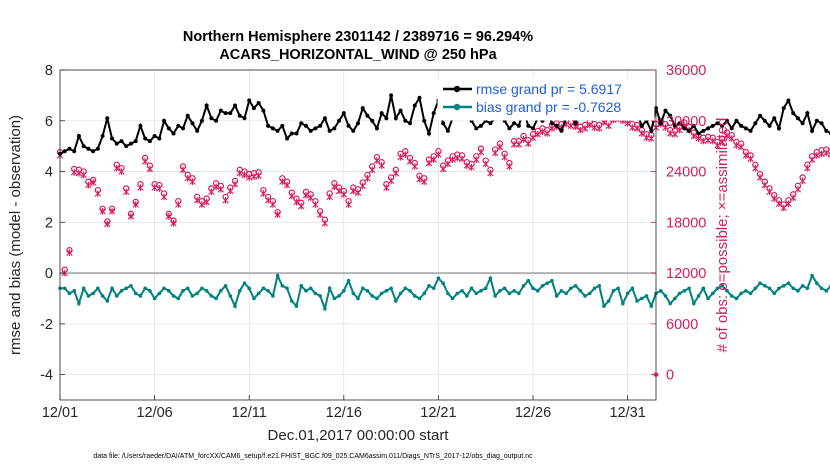  I want to click on x-tick-label-6: 12/31, so click(627, 413).